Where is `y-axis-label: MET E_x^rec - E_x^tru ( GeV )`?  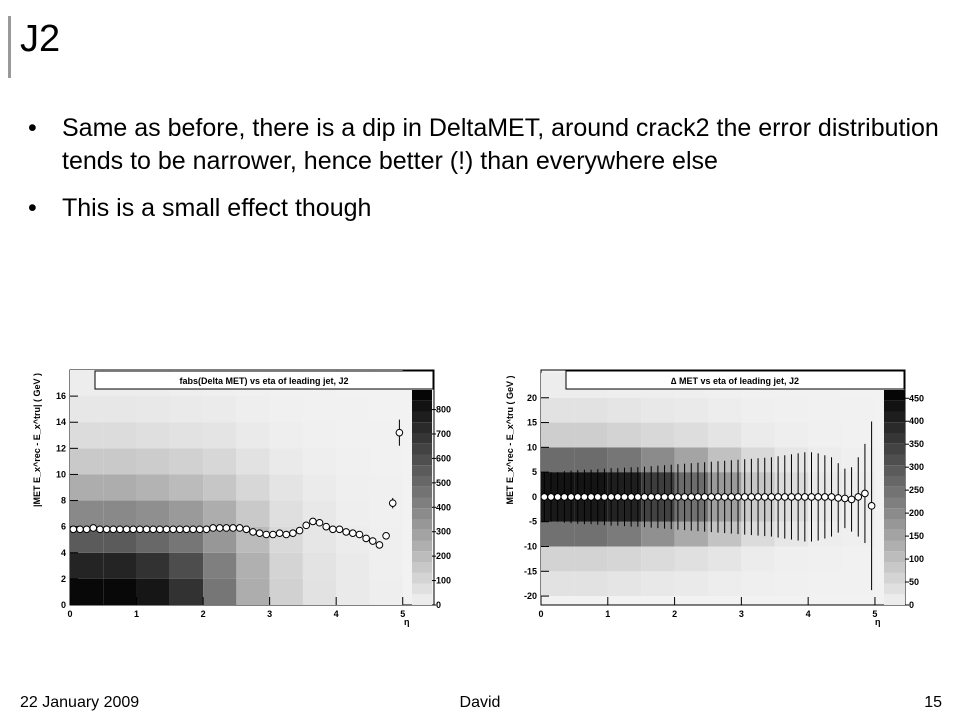
y-axis-label: MET E_x^rec - E_x^tru ( GeV ) is located at coordinates (510, 439).